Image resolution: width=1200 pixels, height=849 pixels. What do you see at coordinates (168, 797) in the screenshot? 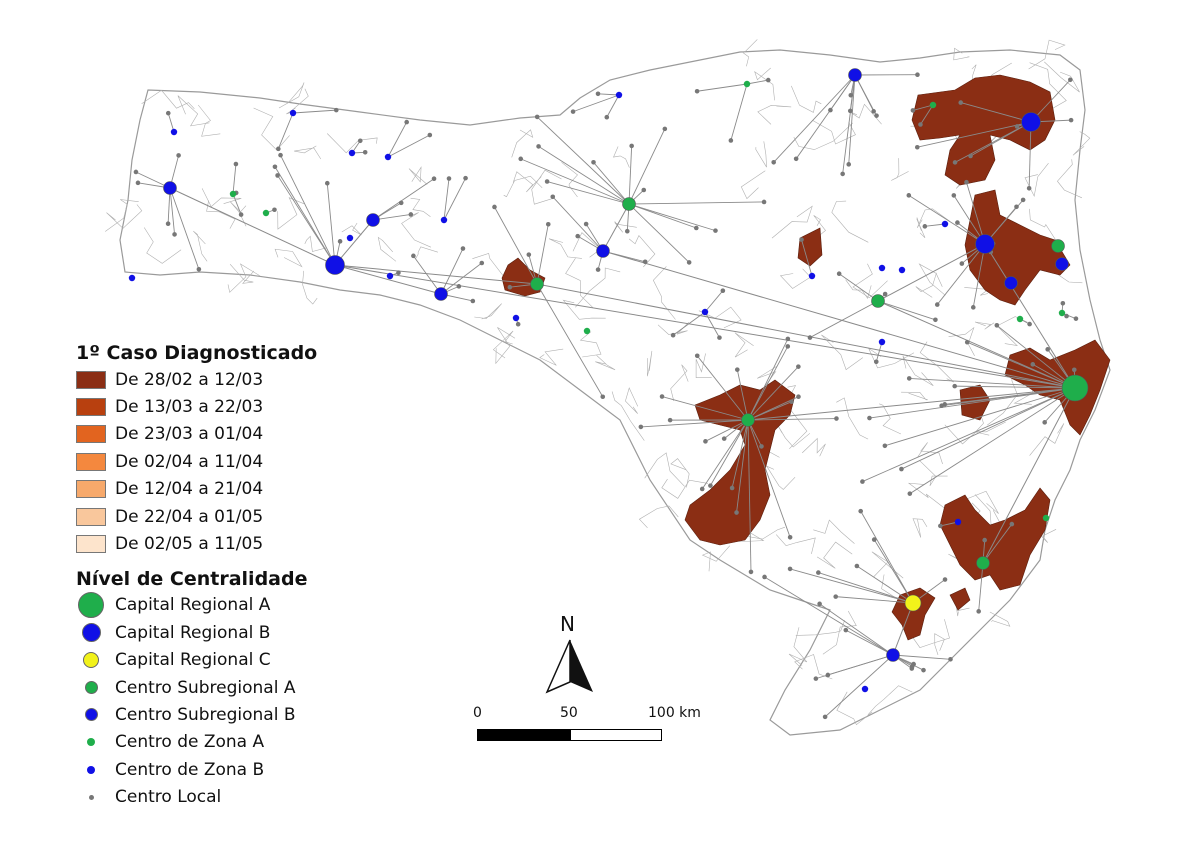
I see `centrality-level-label: Centro Local` at bounding box center [168, 797].